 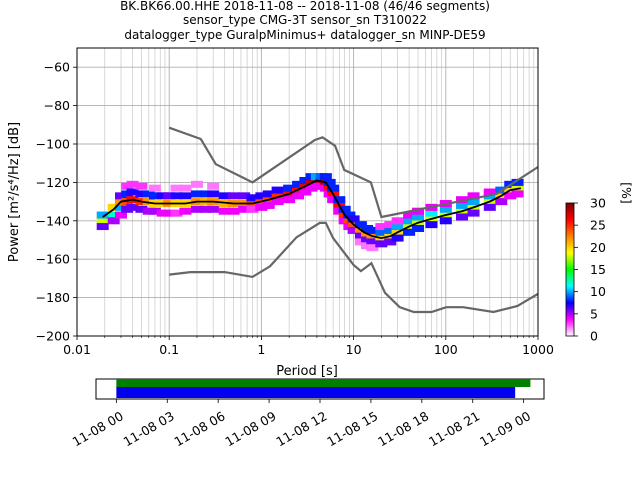 I want to click on colorbar: 0 5 10 15 20 25 30 [%], so click(x=599, y=263).